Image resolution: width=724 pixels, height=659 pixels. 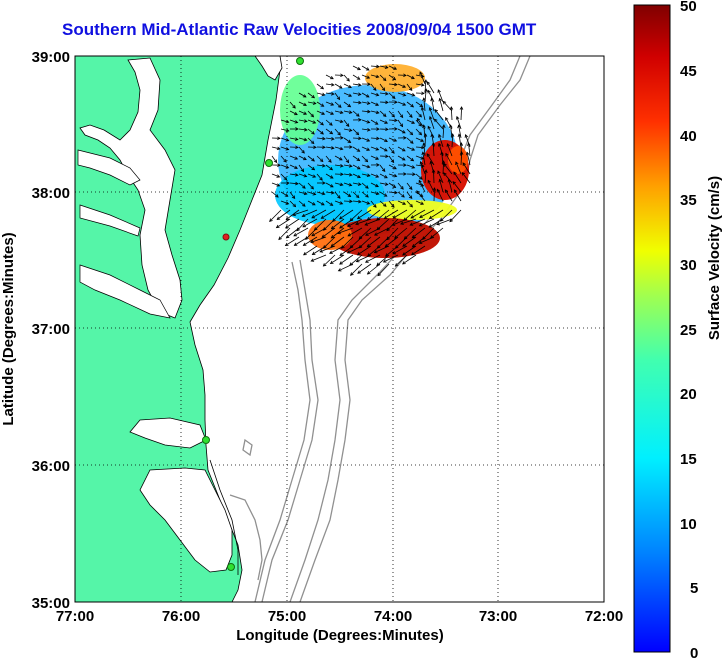 I want to click on x-tick-label: 73:00, so click(x=498, y=616).